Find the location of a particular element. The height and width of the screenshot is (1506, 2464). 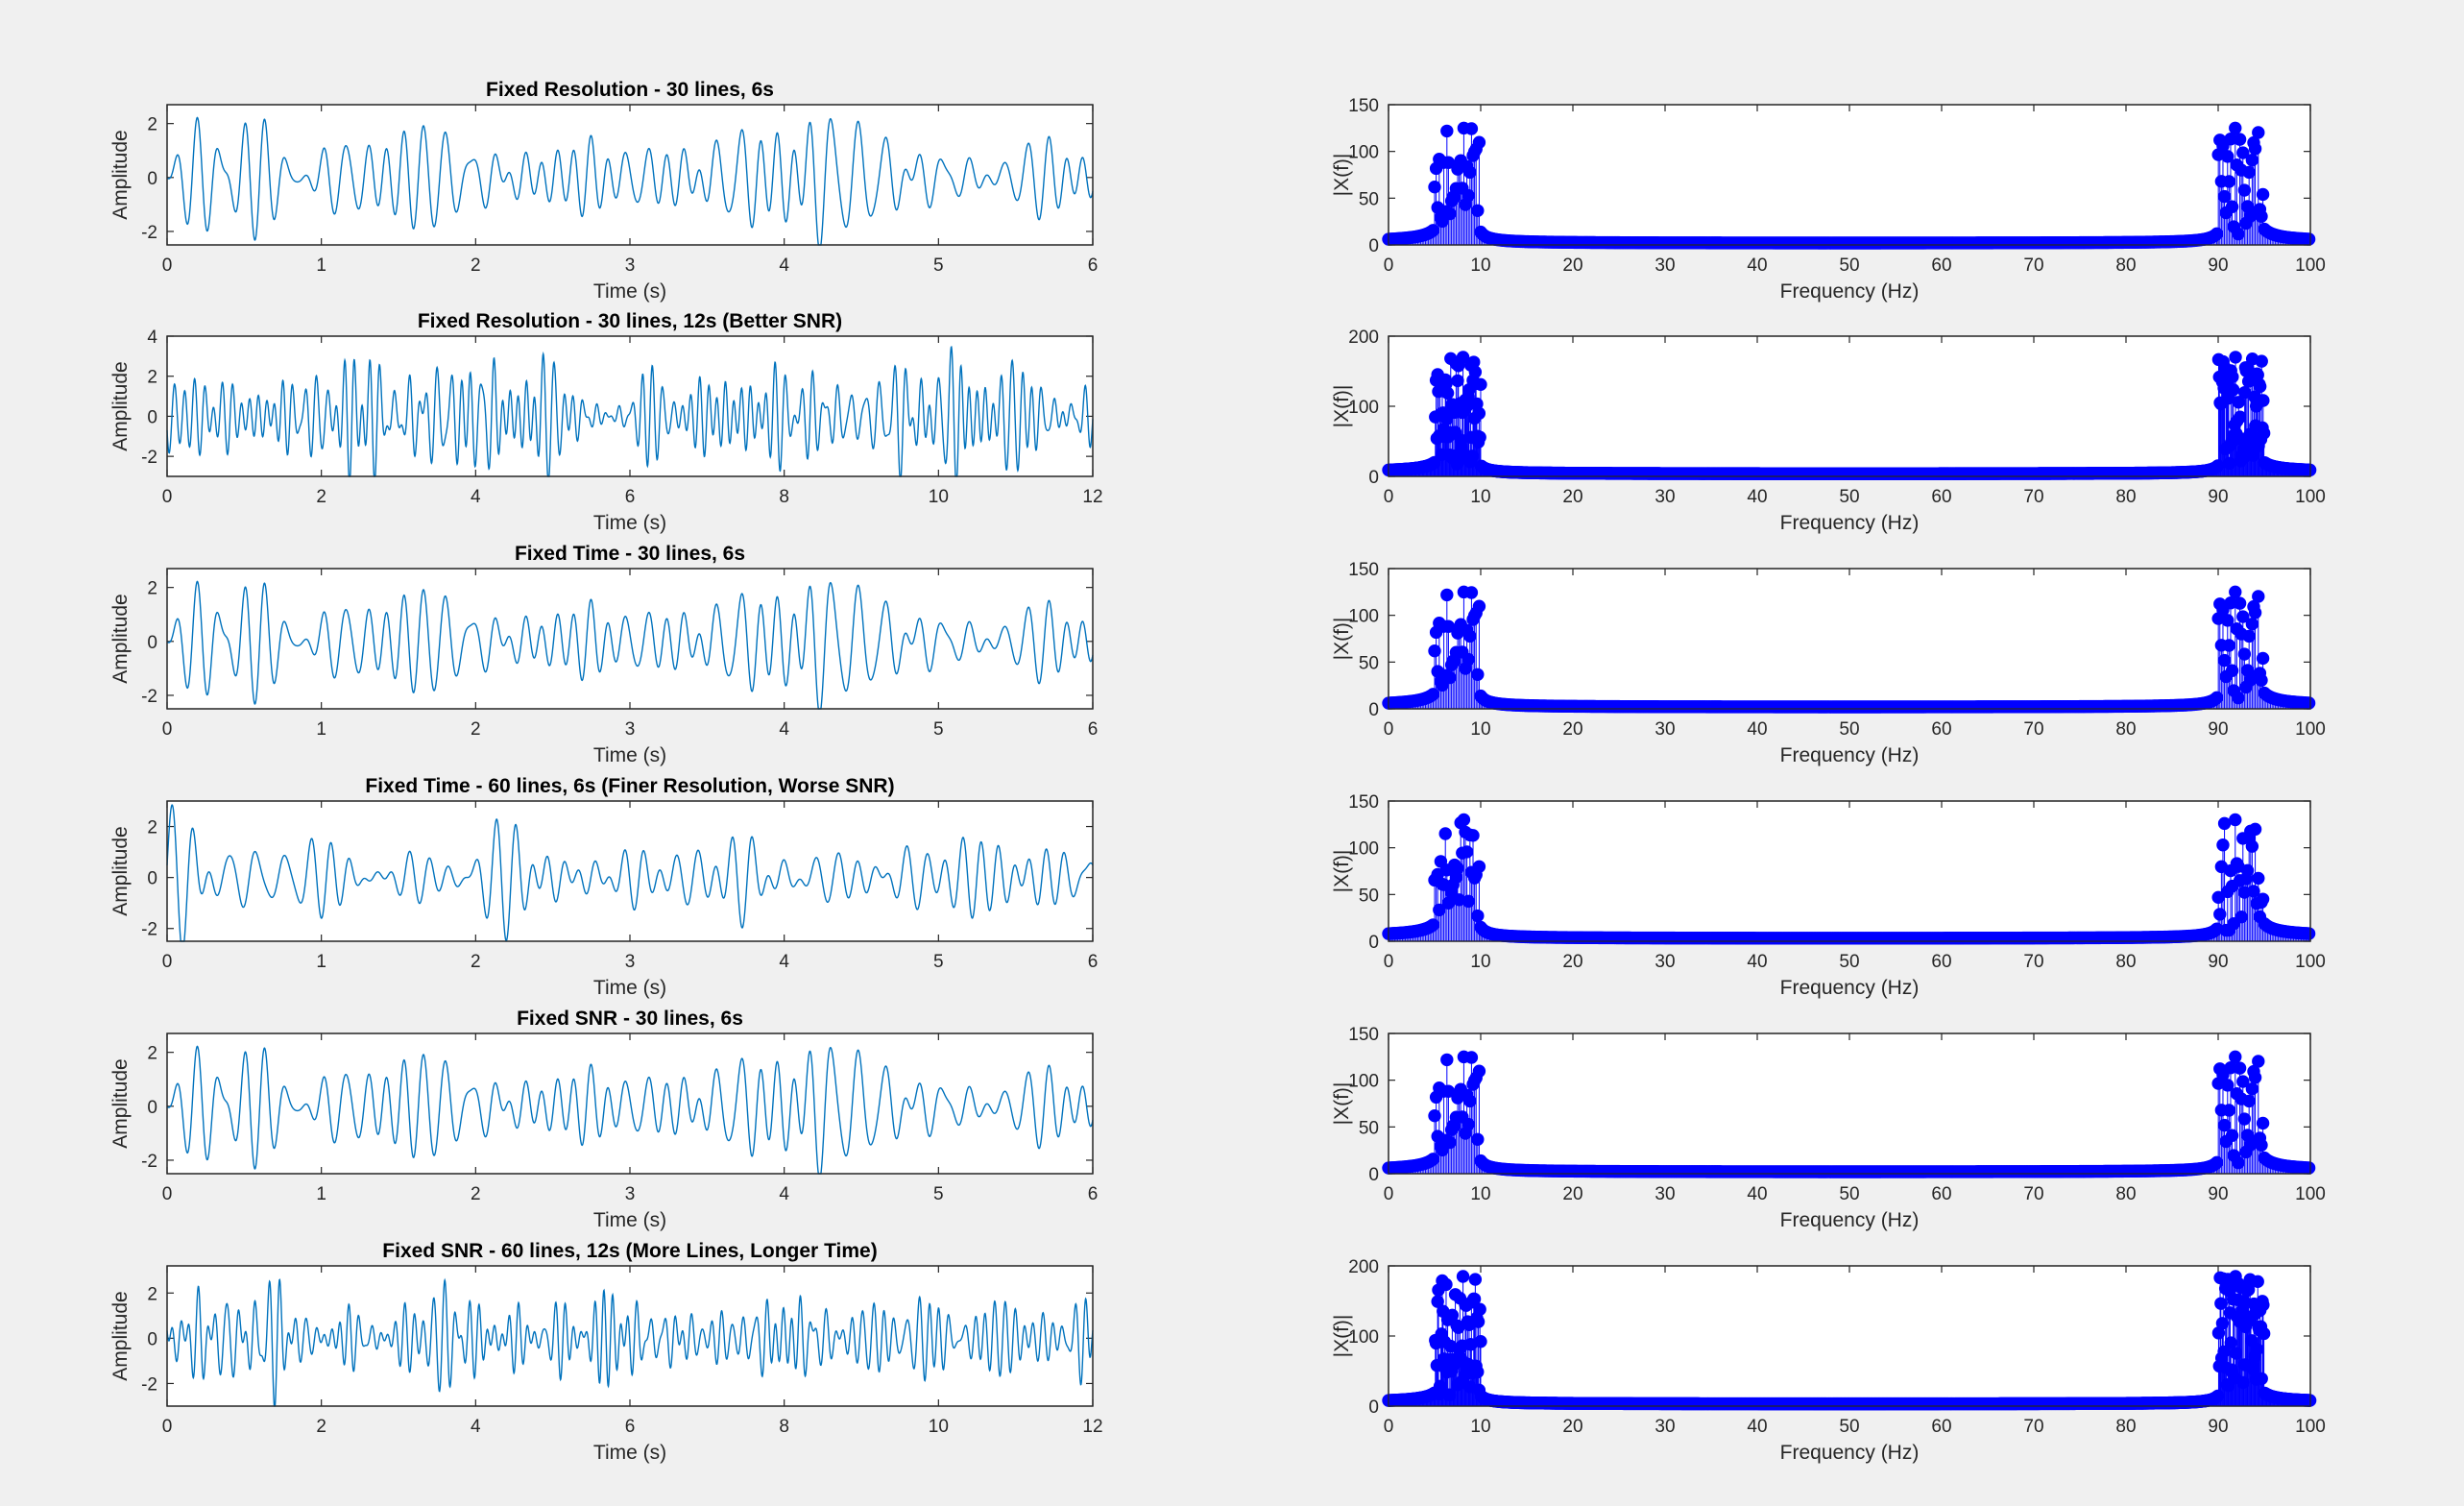

stem-series is located at coordinates (1849, 185).